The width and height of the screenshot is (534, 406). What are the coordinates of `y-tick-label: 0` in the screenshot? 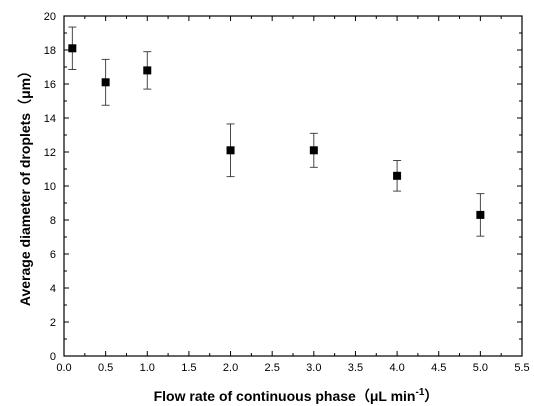 It's located at (53, 357).